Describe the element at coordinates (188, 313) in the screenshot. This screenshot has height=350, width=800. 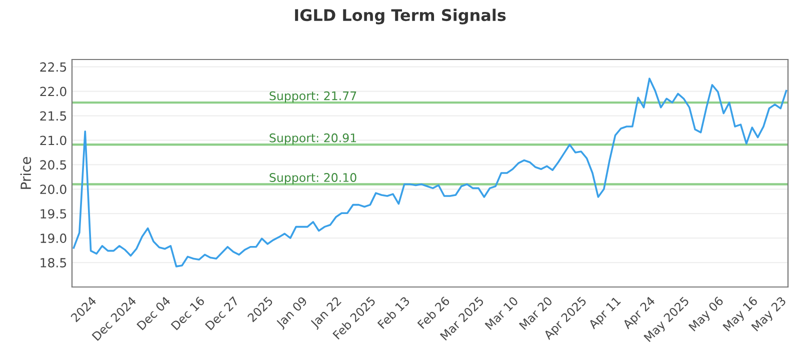
I see `x-tick-label: Dec 16` at that location.